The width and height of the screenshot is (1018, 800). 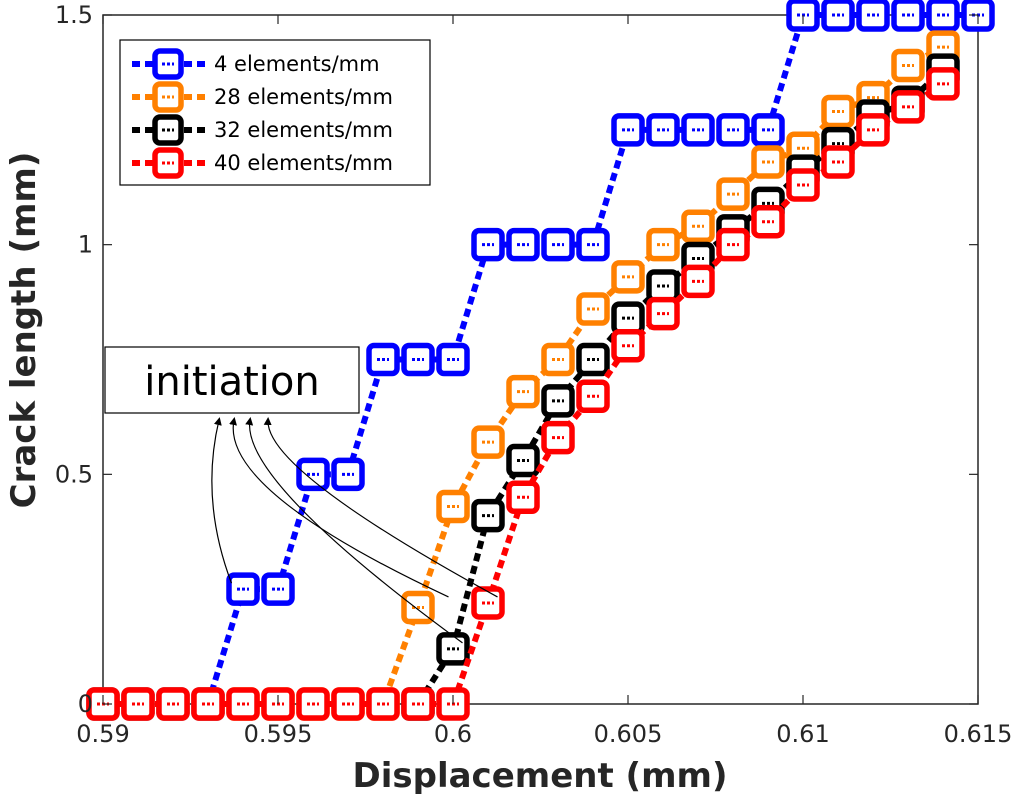 What do you see at coordinates (628, 734) in the screenshot?
I see `x-tick-label: 0.605` at bounding box center [628, 734].